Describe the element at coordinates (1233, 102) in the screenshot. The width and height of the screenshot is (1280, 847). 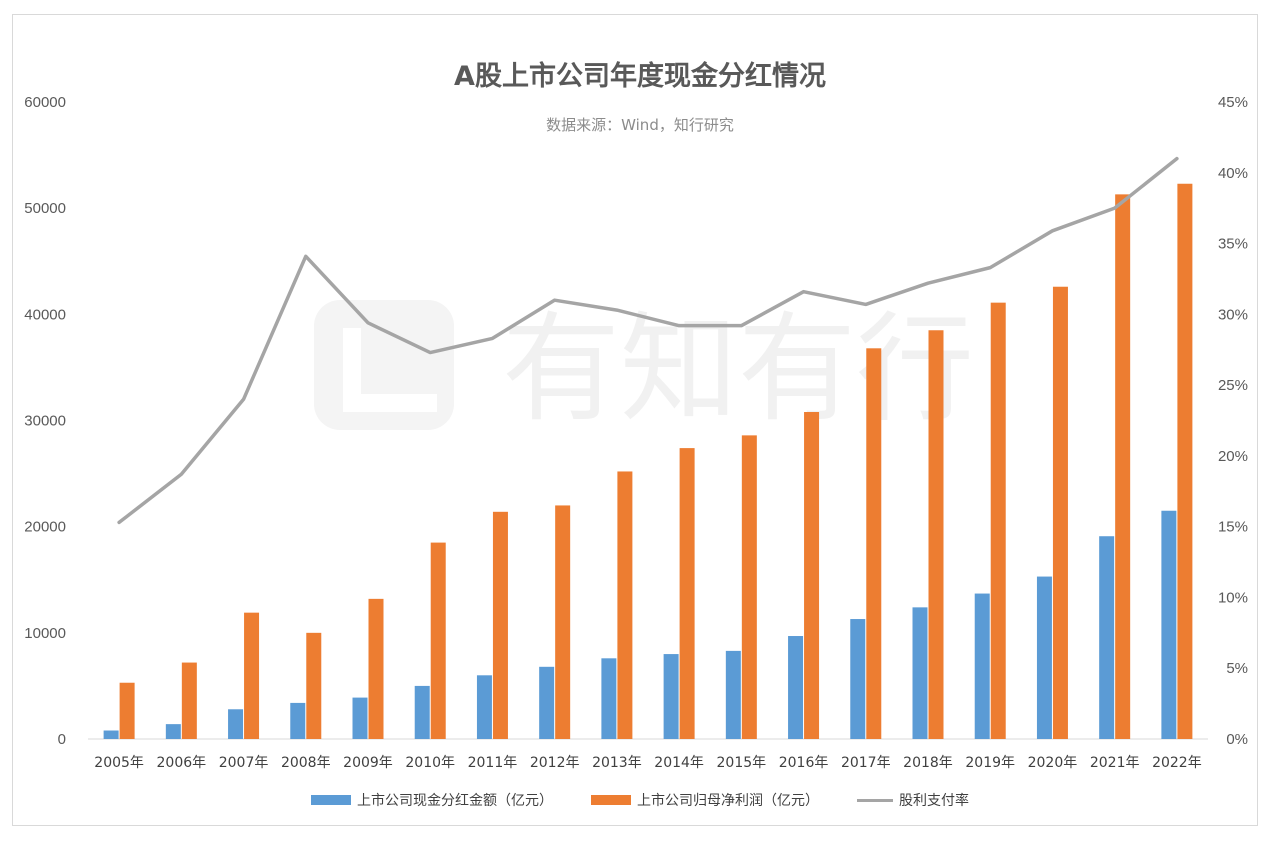
I see `right-tick-label: 45%` at that location.